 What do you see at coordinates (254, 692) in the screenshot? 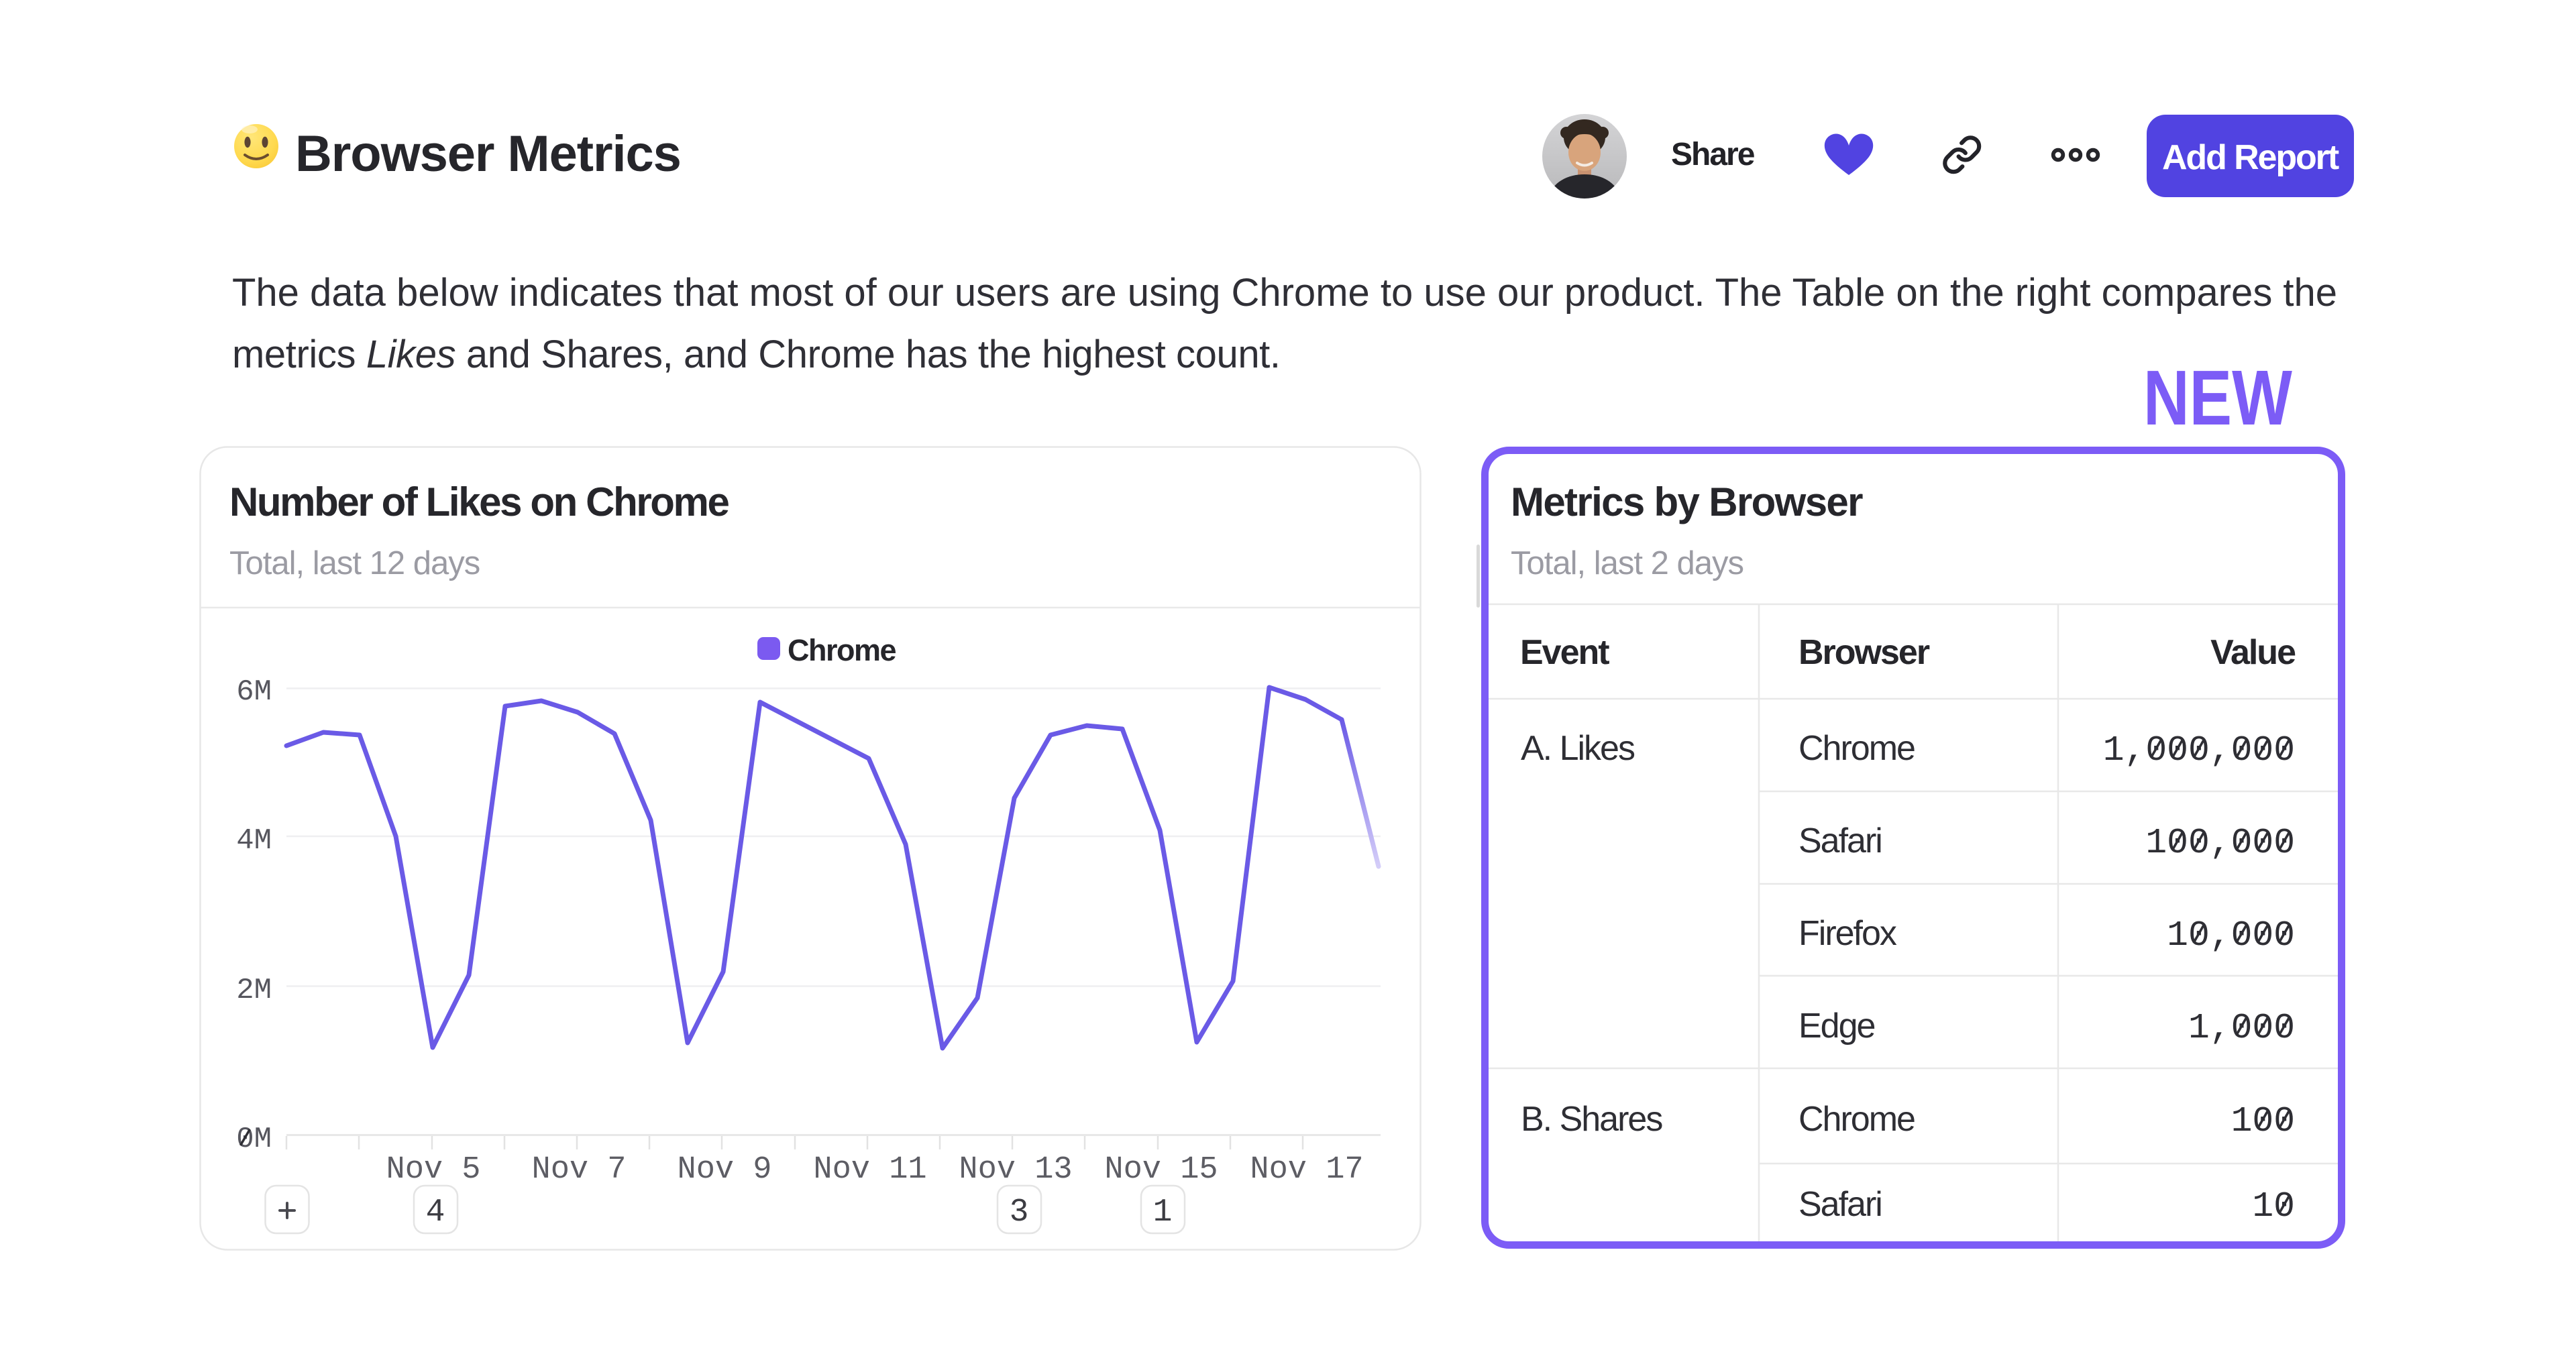
I see `svg-text: 6M` at bounding box center [254, 692].